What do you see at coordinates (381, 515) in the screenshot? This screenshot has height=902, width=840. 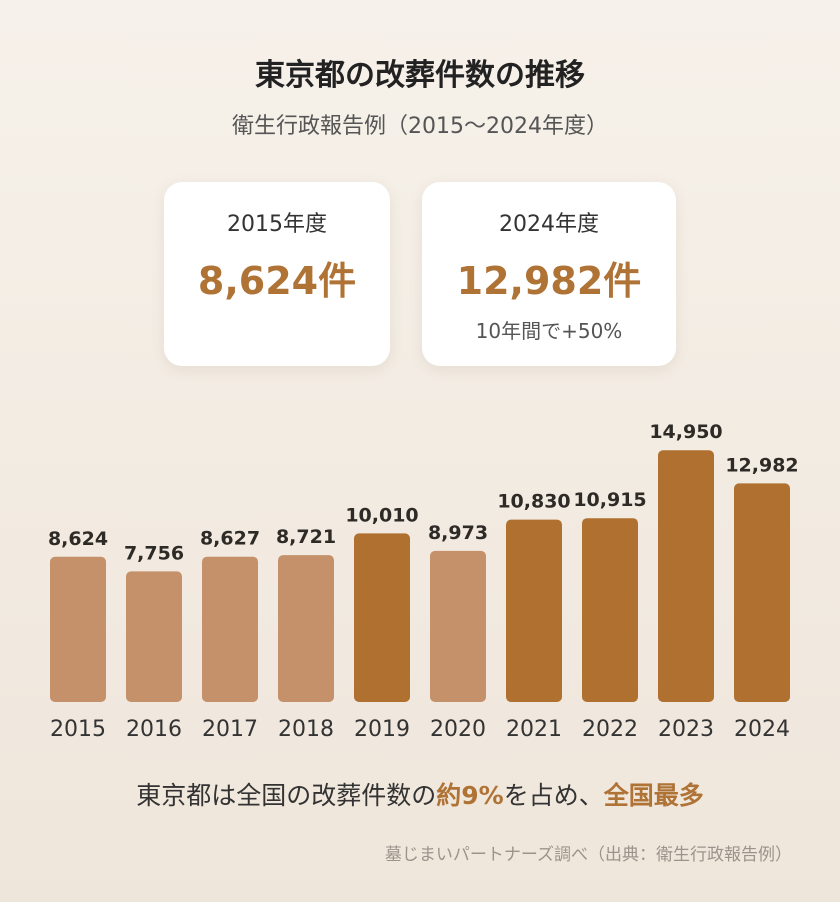 I see `value-label-2019: 10,010` at bounding box center [381, 515].